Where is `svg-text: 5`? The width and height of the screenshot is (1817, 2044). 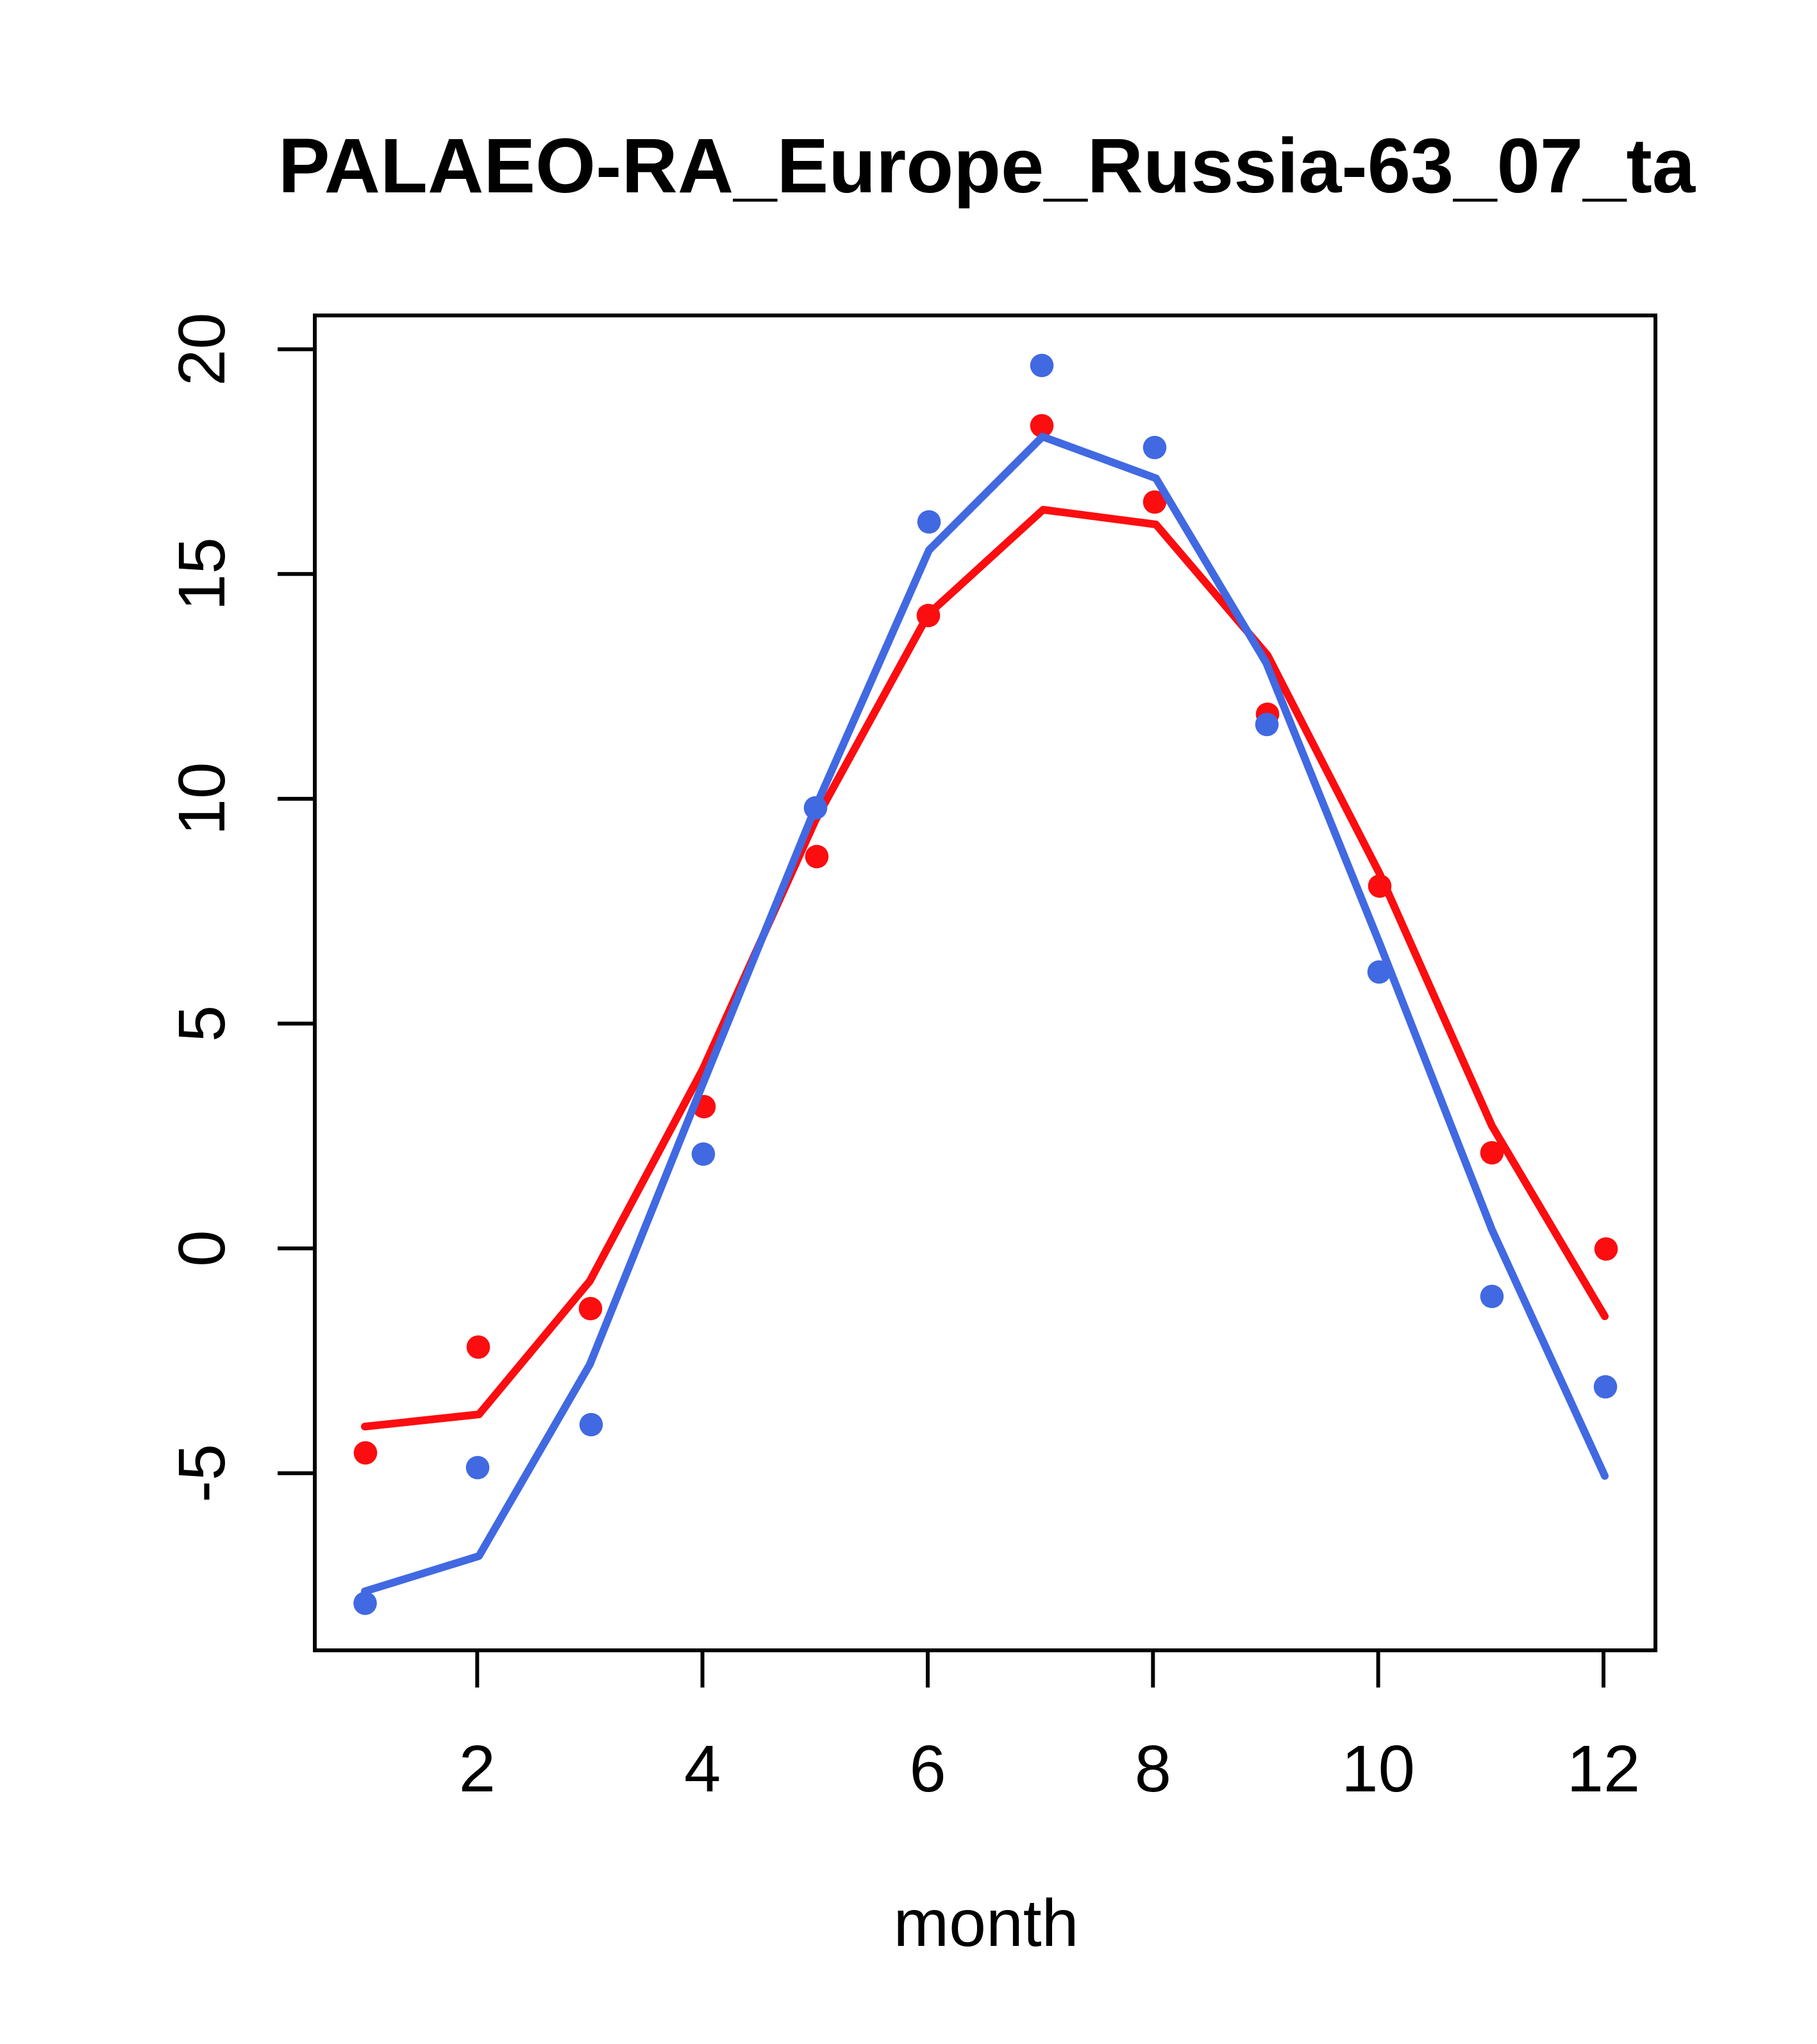 svg-text: 5 is located at coordinates (202, 1023).